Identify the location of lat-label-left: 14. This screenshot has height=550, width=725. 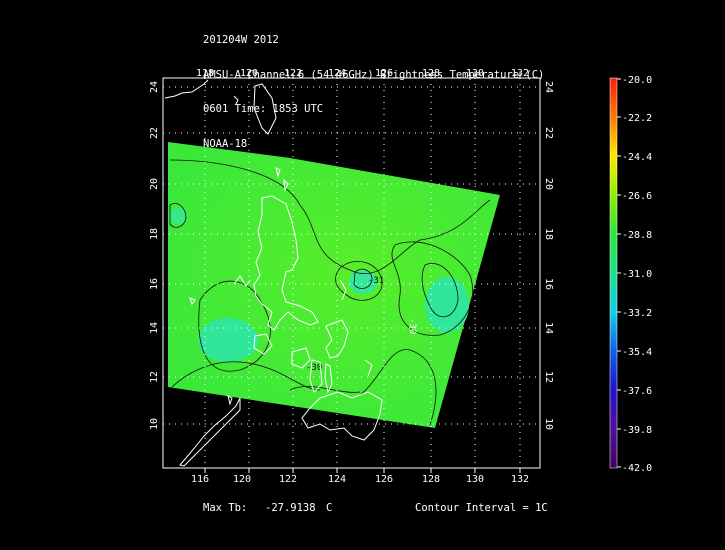
(154, 328).